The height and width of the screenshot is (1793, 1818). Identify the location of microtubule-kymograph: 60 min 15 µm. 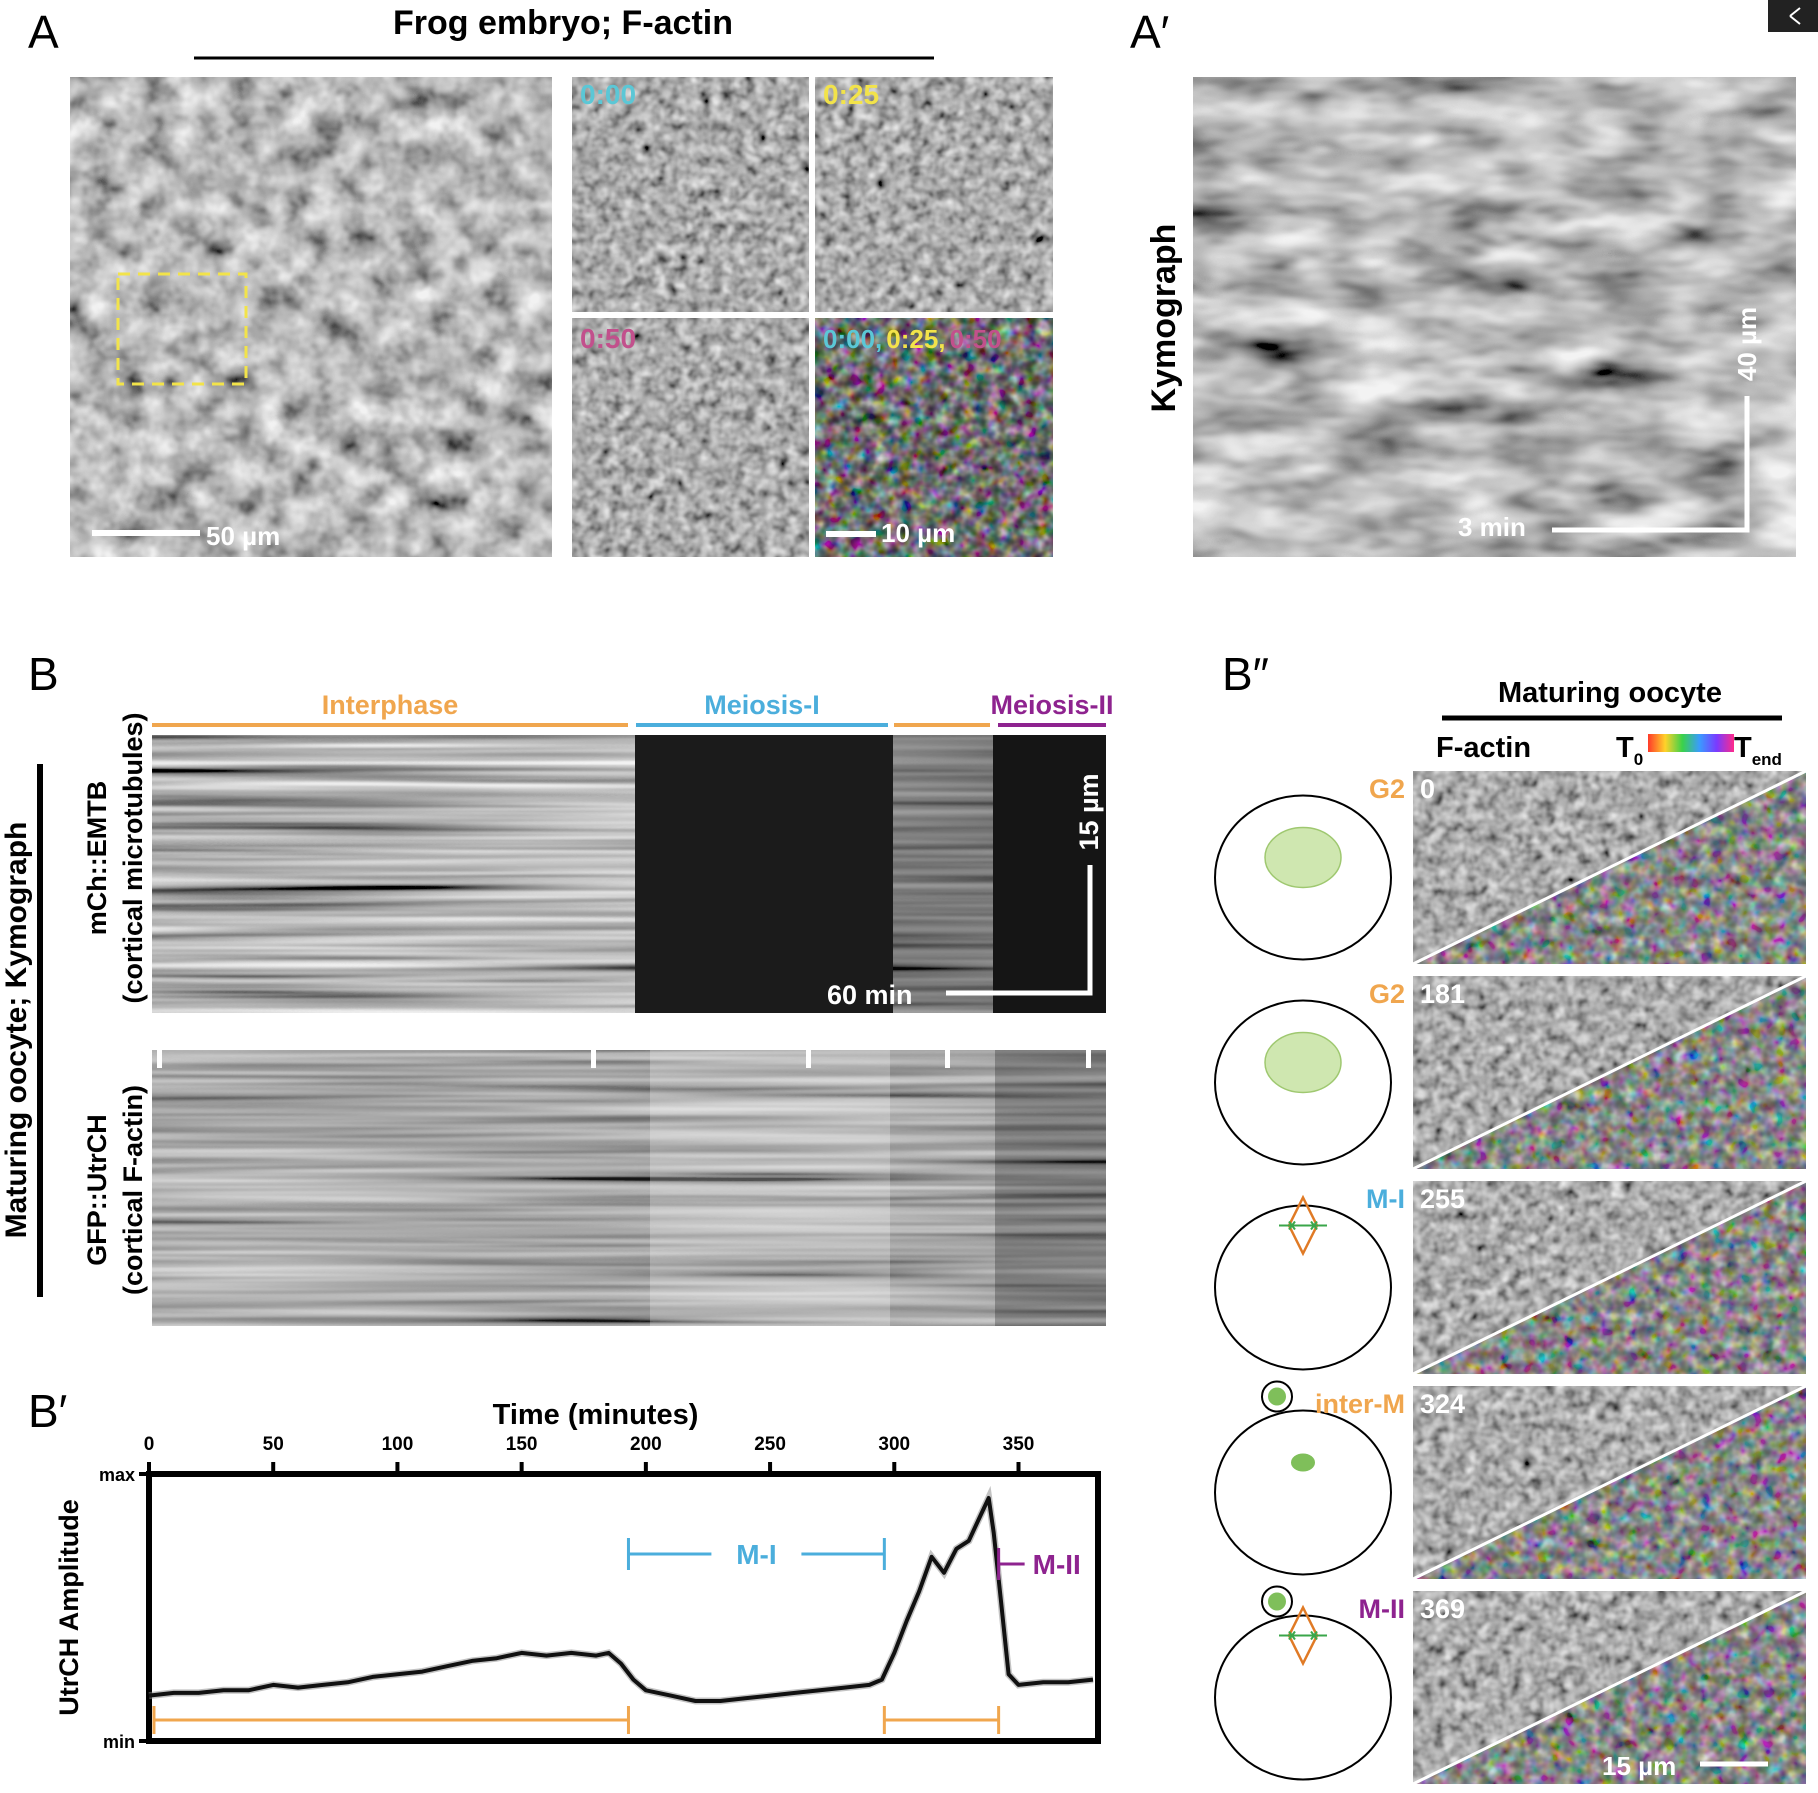
(629, 874).